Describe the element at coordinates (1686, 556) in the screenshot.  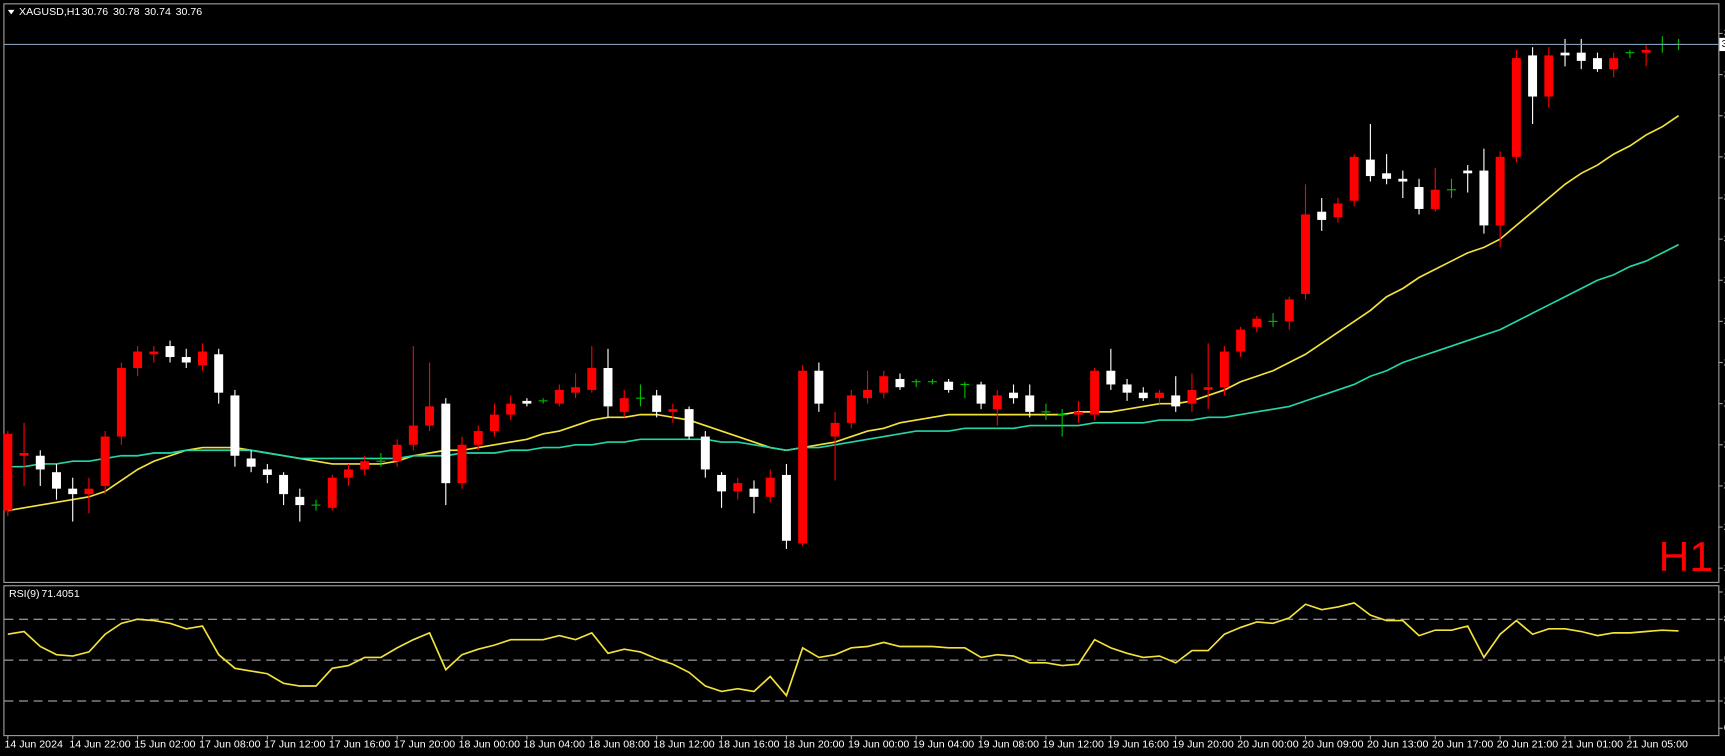
I see `timeframe-label: H1` at that location.